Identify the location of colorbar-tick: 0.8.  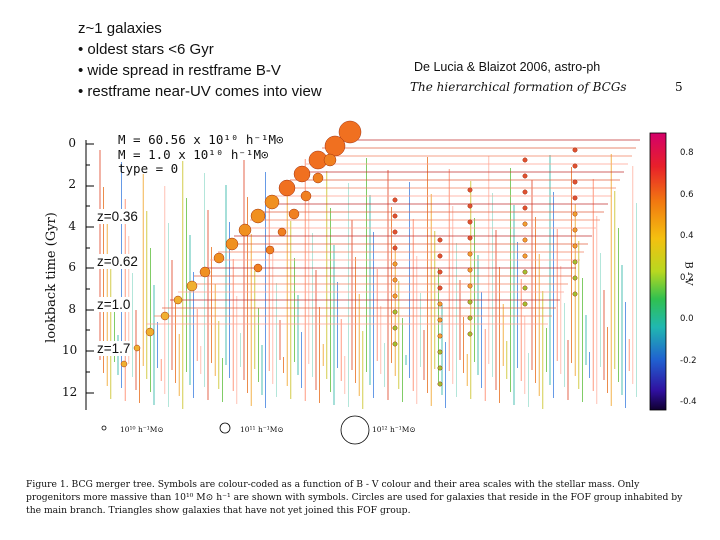
(687, 153).